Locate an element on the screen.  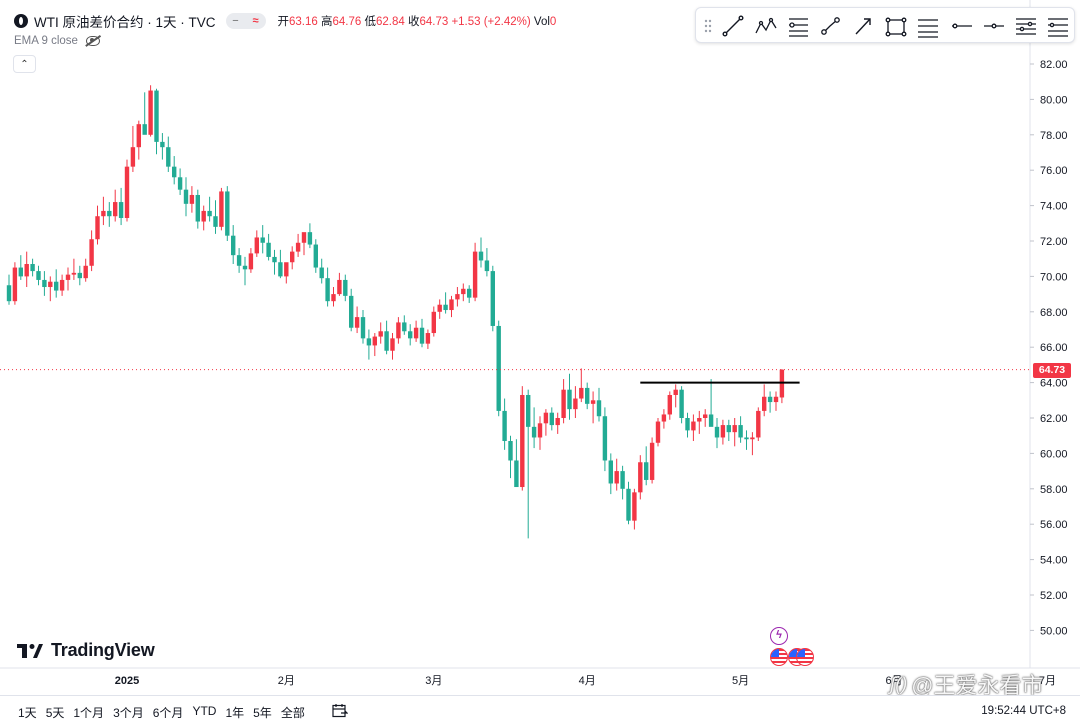
calendar-goto-icon is located at coordinates (340, 710).